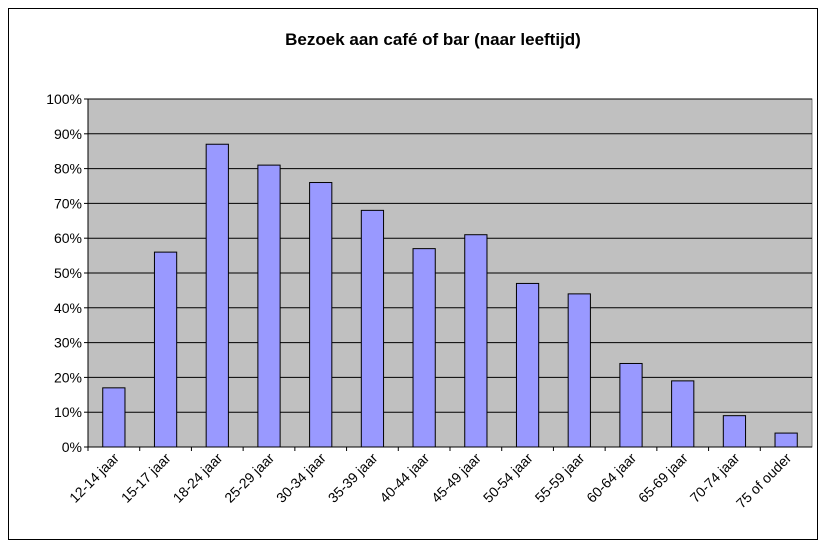  What do you see at coordinates (433, 39) in the screenshot?
I see `chart-title: Bezoek aan café of bar (naar leeftijd)` at bounding box center [433, 39].